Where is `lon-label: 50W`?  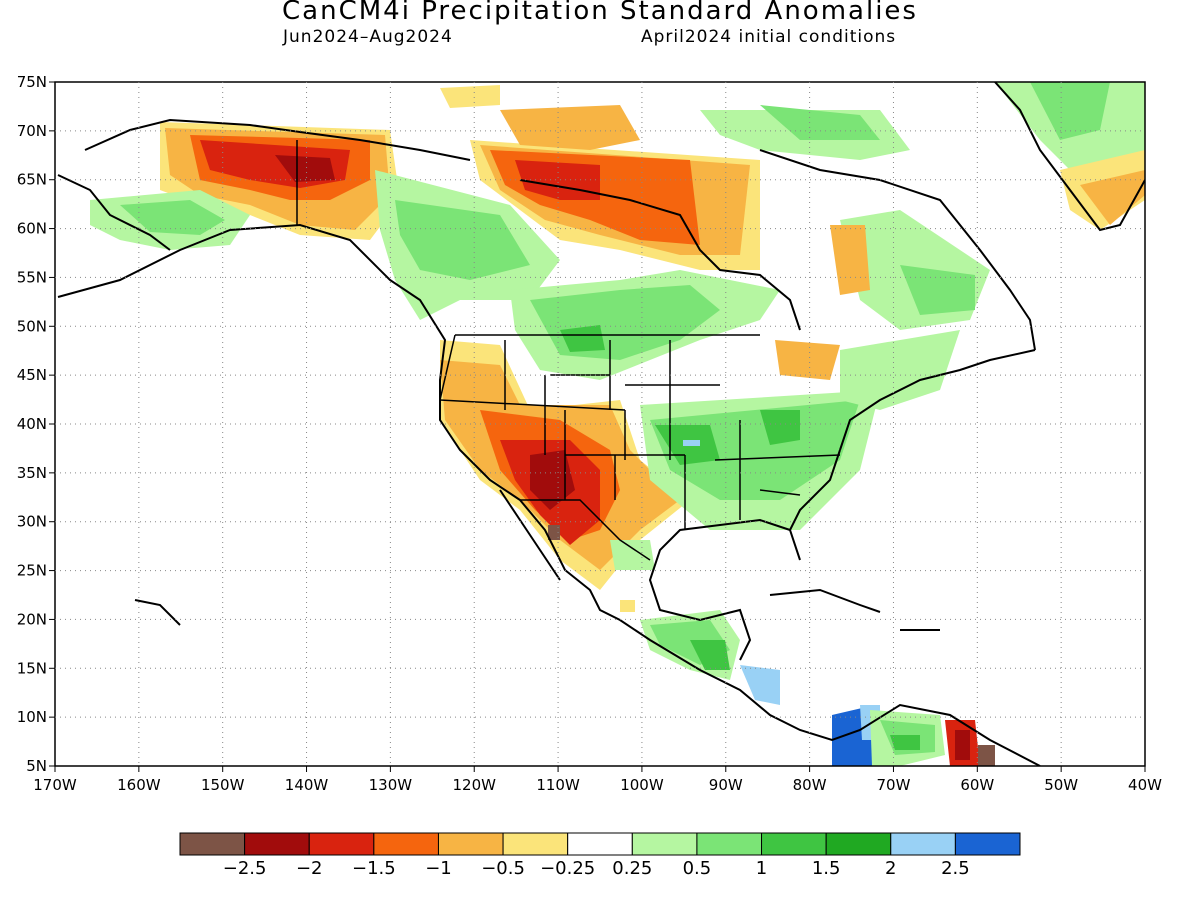
lon-label: 50W is located at coordinates (1061, 785).